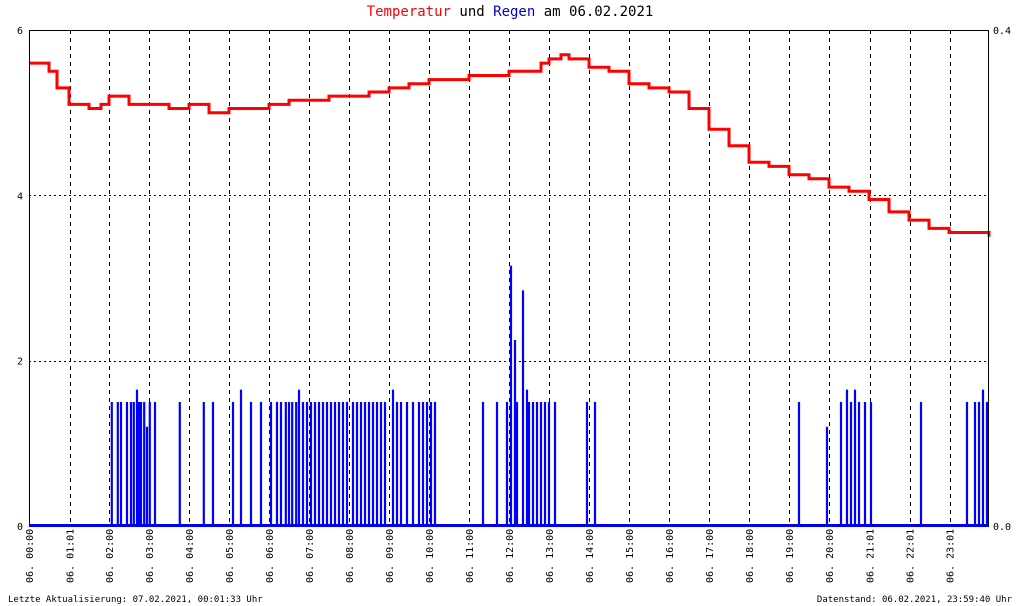 This screenshot has width=1020, height=606. I want to click on x-tick-label: 06. 12:00, so click(510, 556).